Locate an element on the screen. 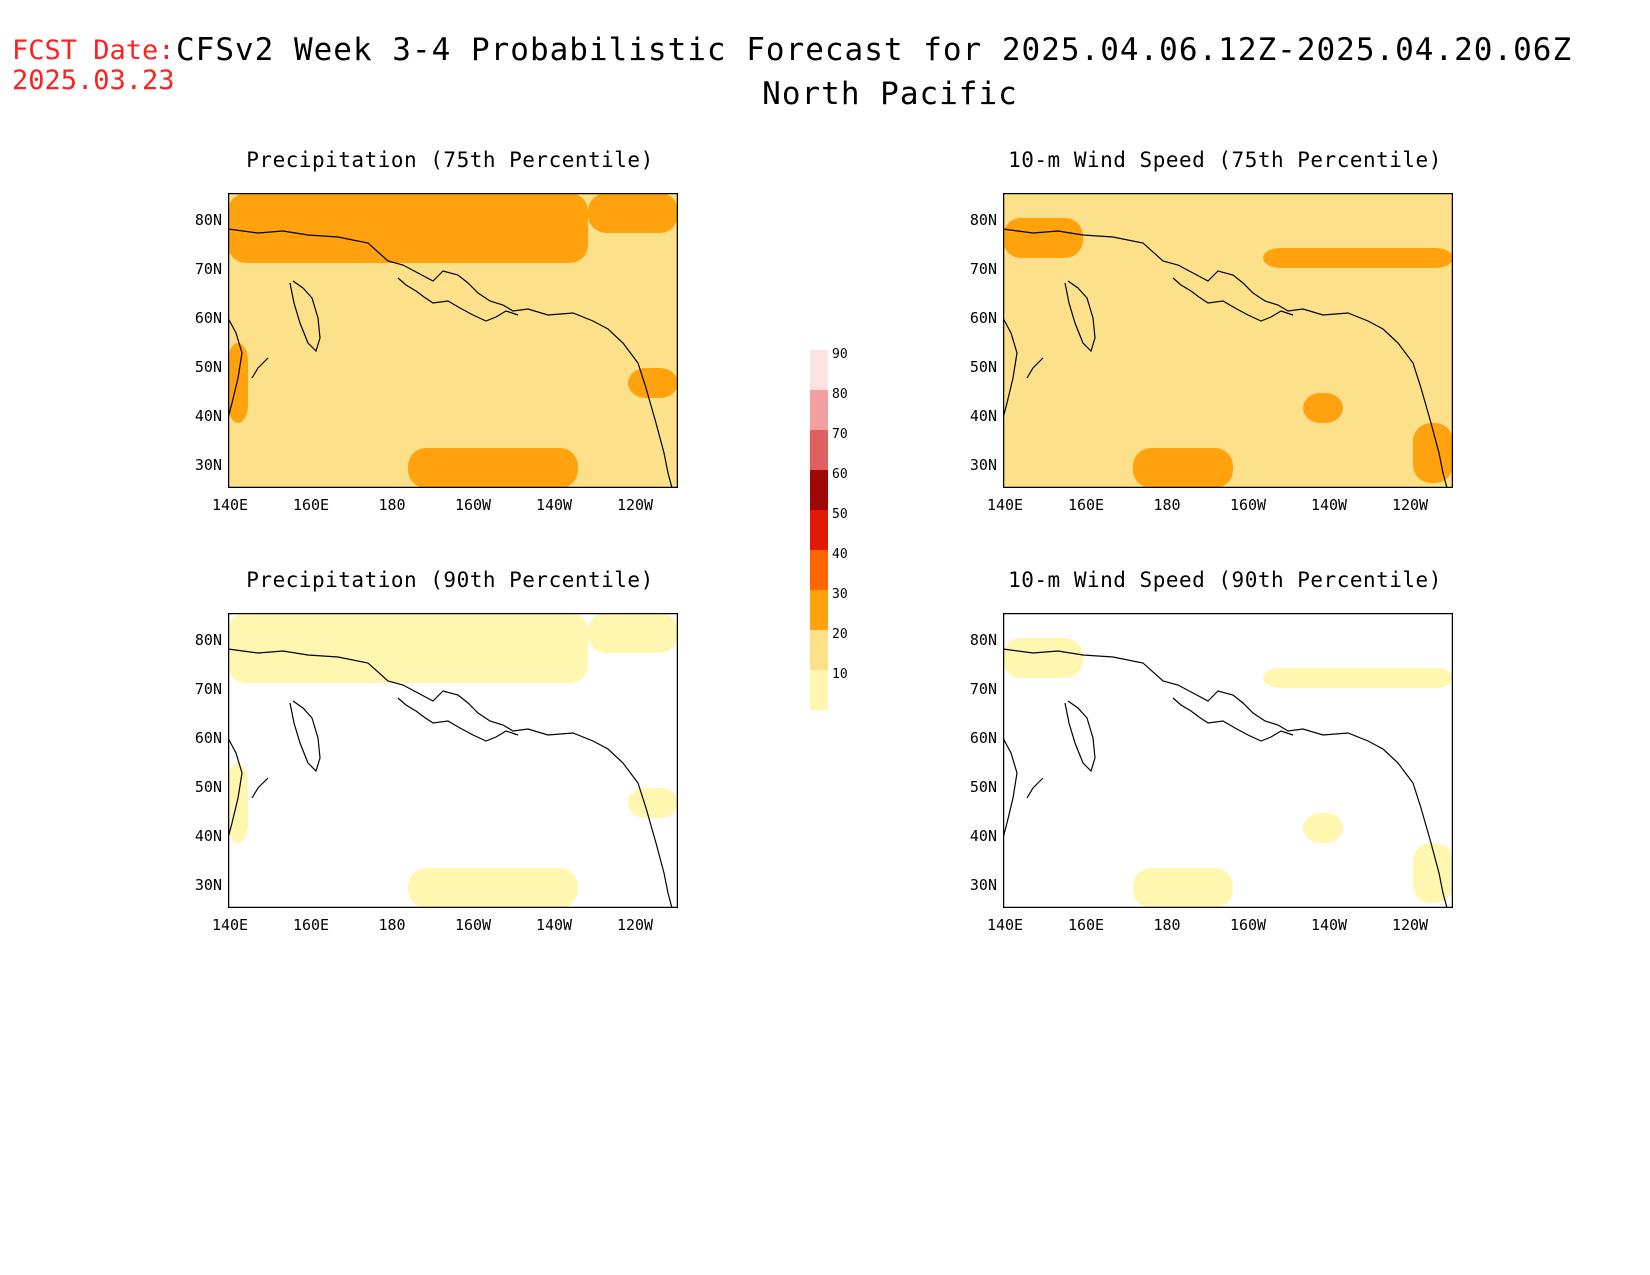 The height and width of the screenshot is (1275, 1650). panel-title: 10-m Wind Speed (75th Percentile) is located at coordinates (1225, 160).